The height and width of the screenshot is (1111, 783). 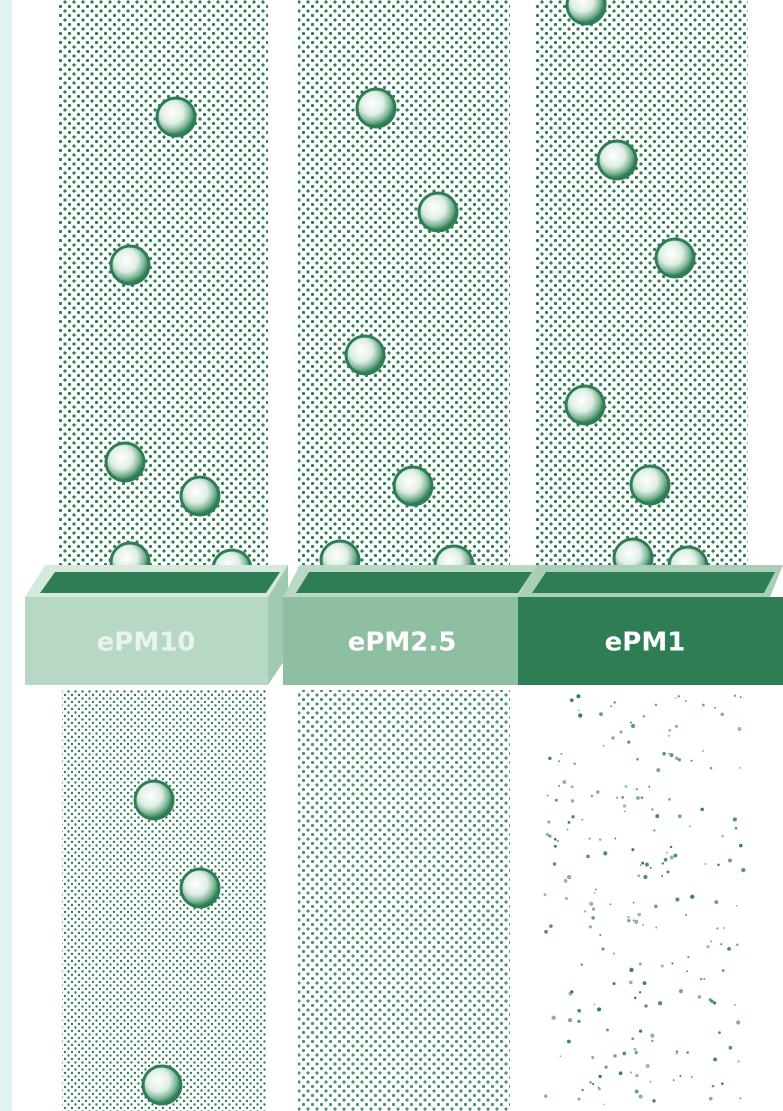 I want to click on filter-label: ePM2.5, so click(x=402, y=643).